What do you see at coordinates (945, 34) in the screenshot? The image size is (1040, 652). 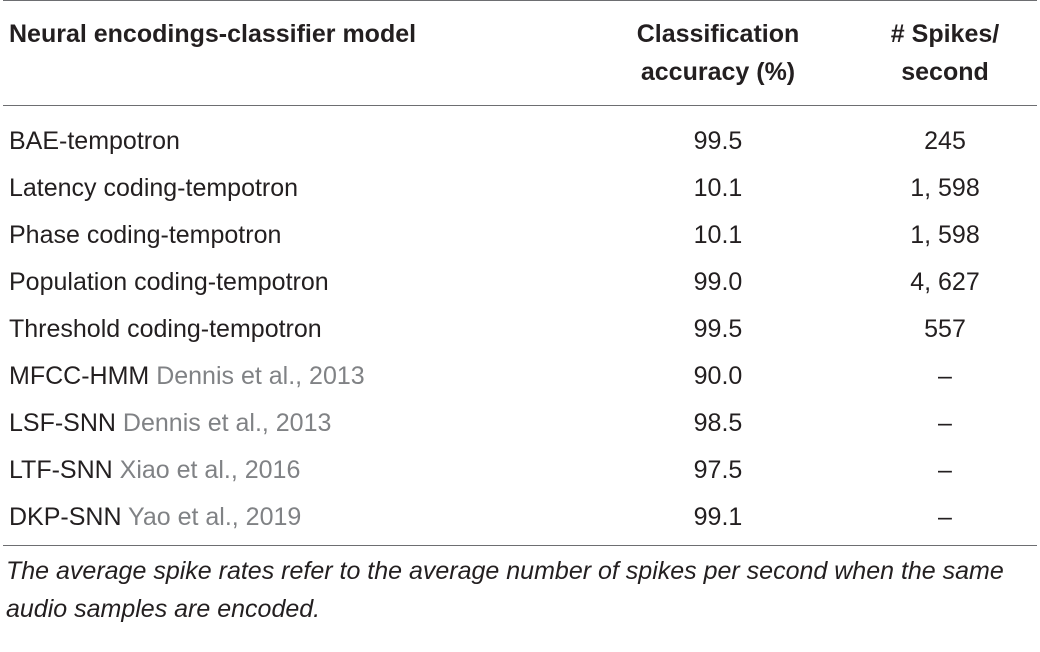 I see `header-spikes-line1: # Spikes/` at bounding box center [945, 34].